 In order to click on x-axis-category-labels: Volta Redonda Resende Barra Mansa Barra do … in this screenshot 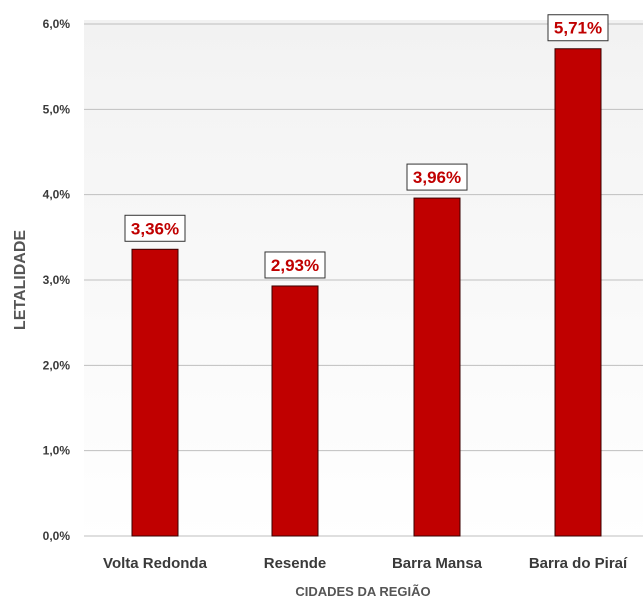, I will do `click(365, 563)`.